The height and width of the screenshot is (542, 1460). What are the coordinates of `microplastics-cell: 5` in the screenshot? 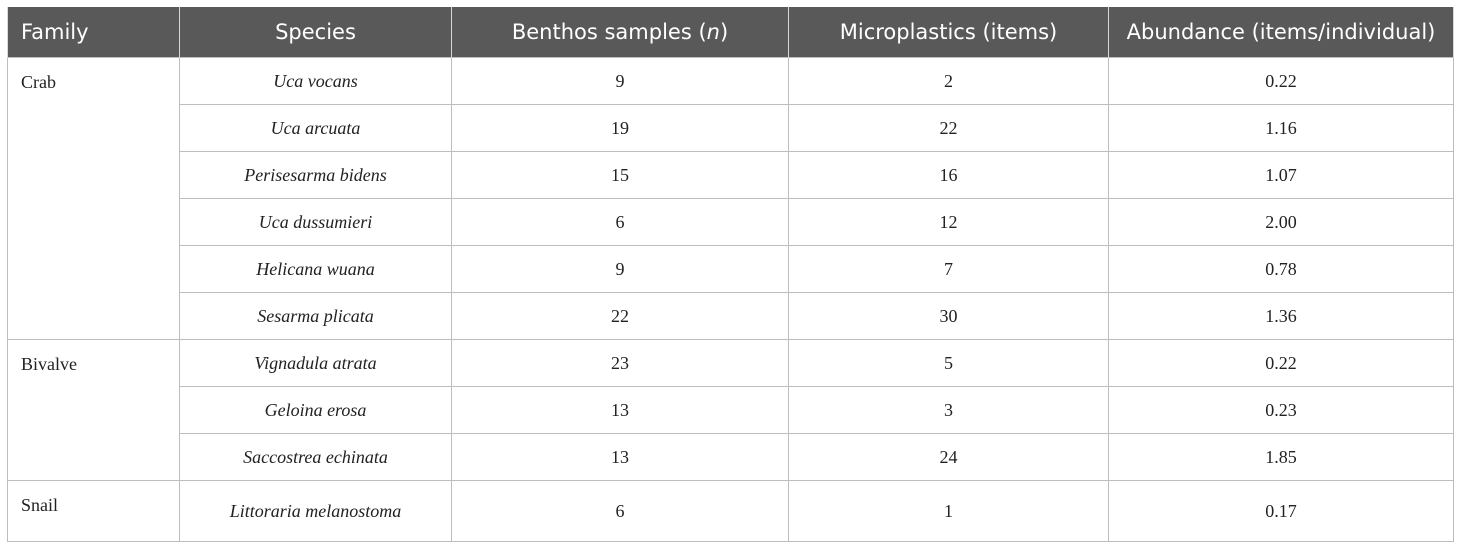 It's located at (948, 363).